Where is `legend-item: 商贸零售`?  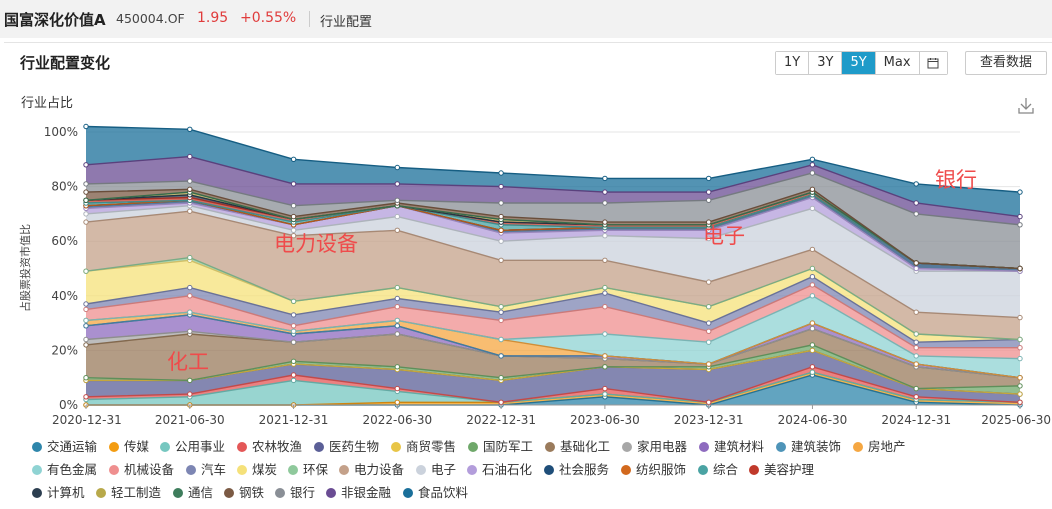 legend-item: 商贸零售 is located at coordinates (423, 446).